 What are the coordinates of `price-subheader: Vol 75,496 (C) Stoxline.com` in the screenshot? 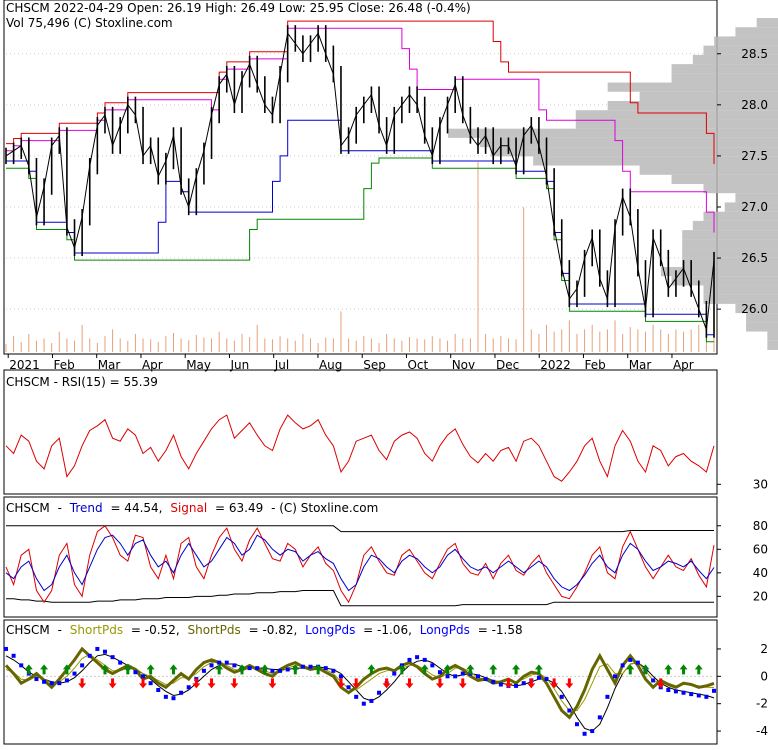 It's located at (89, 23).